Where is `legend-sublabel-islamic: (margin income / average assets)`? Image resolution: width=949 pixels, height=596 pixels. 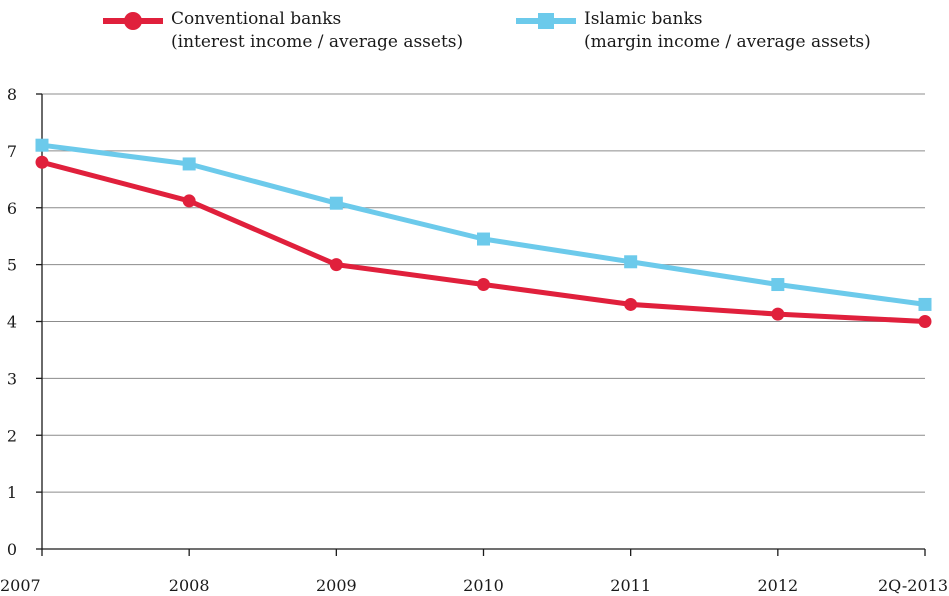 legend-sublabel-islamic: (margin income / average assets) is located at coordinates (727, 42).